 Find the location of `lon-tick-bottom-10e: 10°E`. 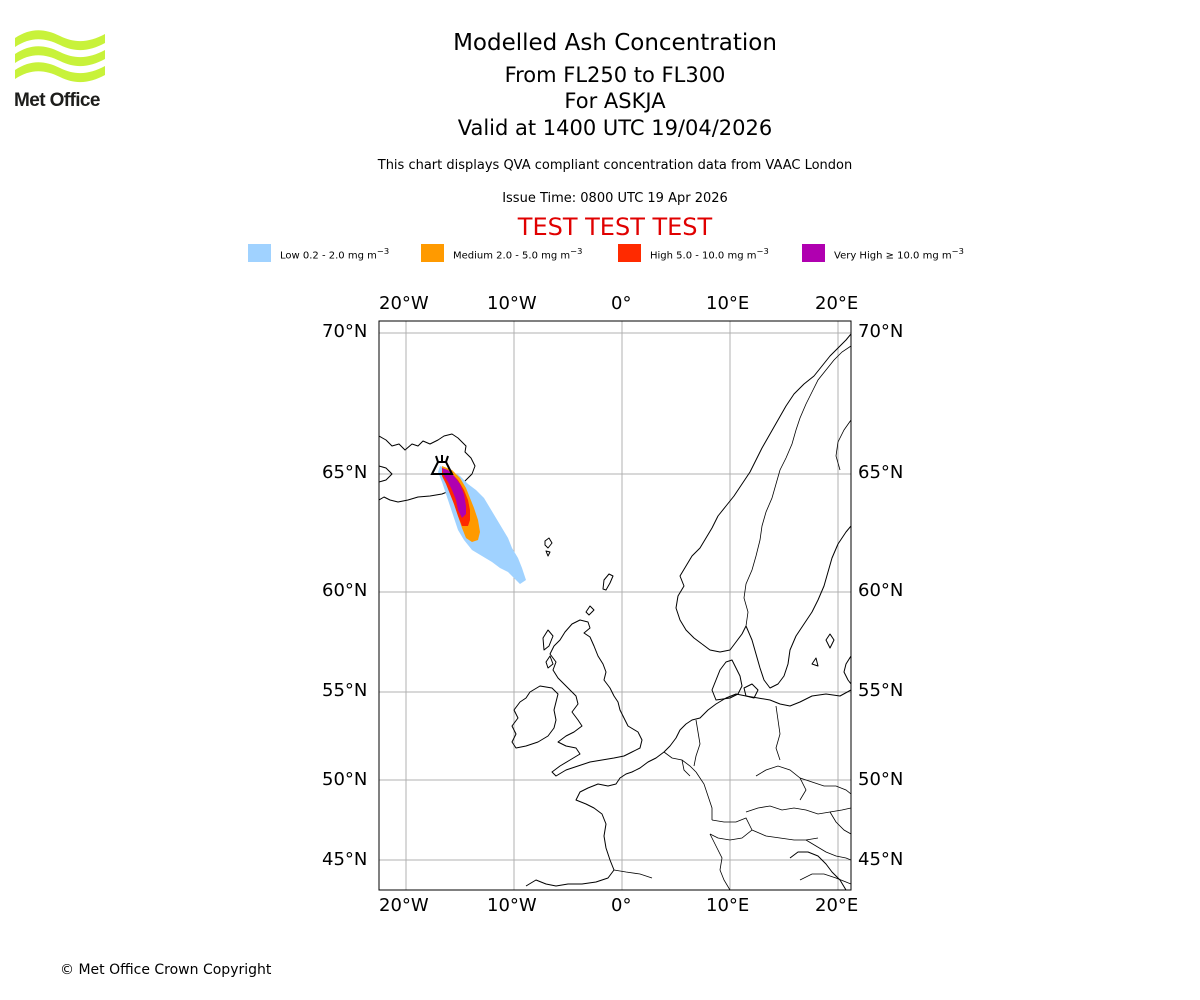

lon-tick-bottom-10e: 10°E is located at coordinates (728, 905).